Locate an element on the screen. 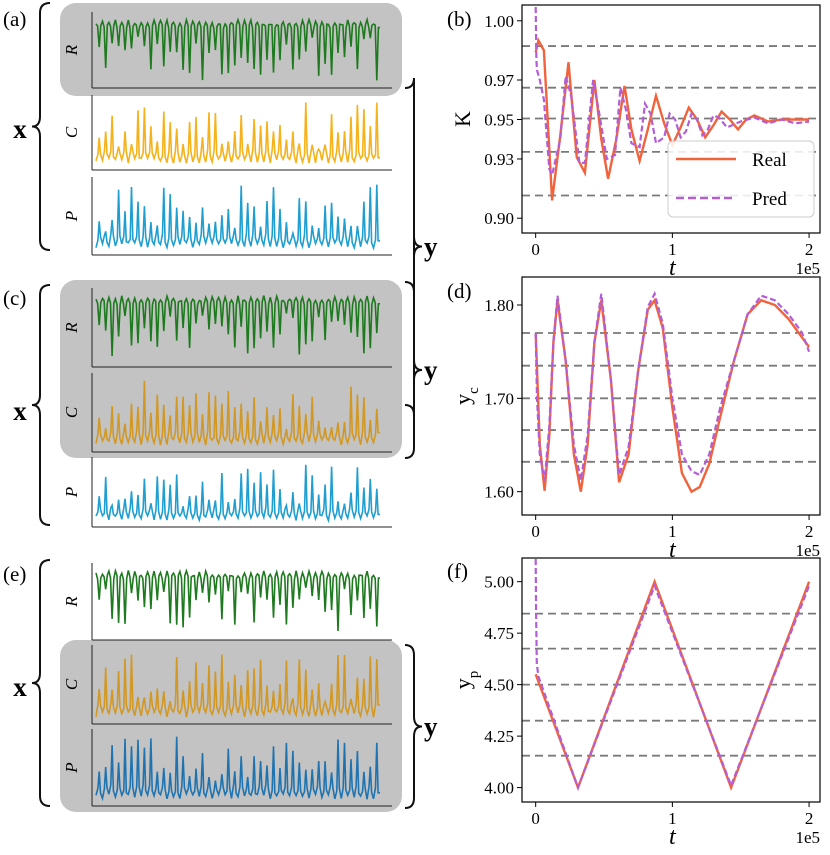  y-tick-label: 0.97 is located at coordinates (499, 80).